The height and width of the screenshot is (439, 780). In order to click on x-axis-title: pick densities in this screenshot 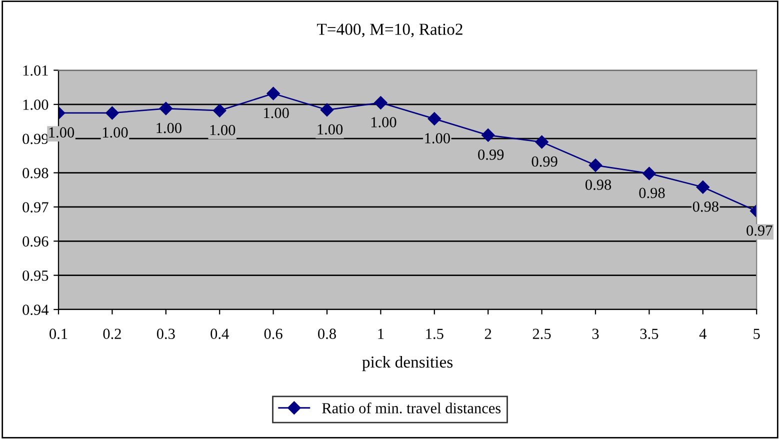, I will do `click(407, 364)`.